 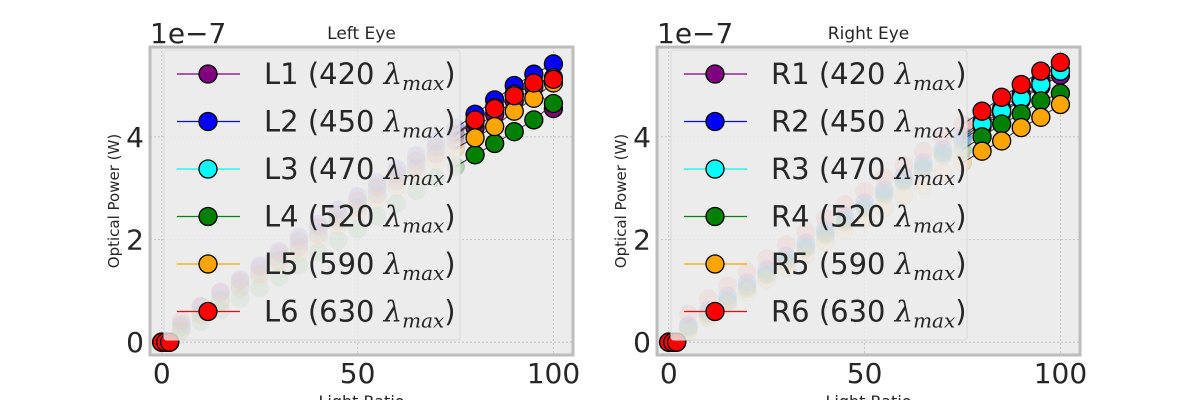 What do you see at coordinates (642, 240) in the screenshot?
I see `right-y-tick-label: 2` at bounding box center [642, 240].